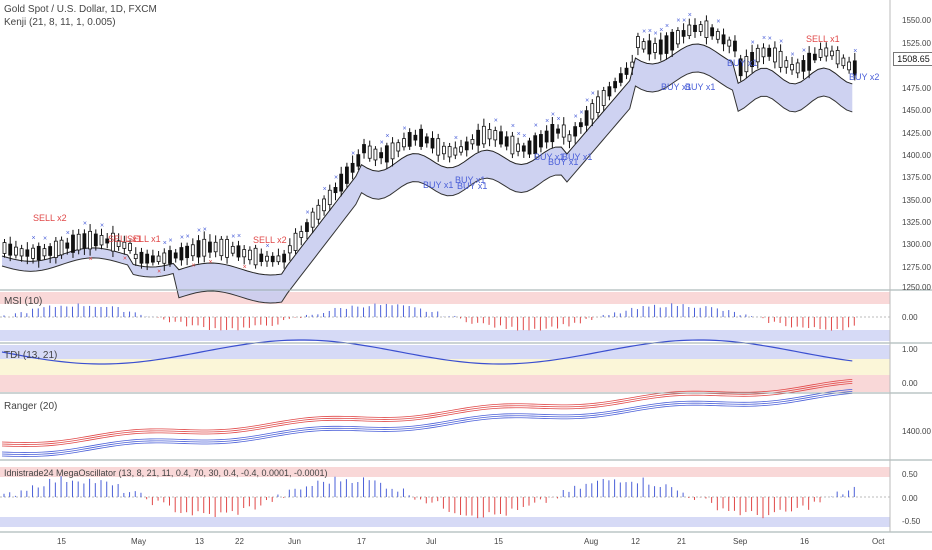 Image resolution: width=932 pixels, height=550 pixels. Describe the element at coordinates (916, 88) in the screenshot. I see `price-tick: 1475.00` at that location.